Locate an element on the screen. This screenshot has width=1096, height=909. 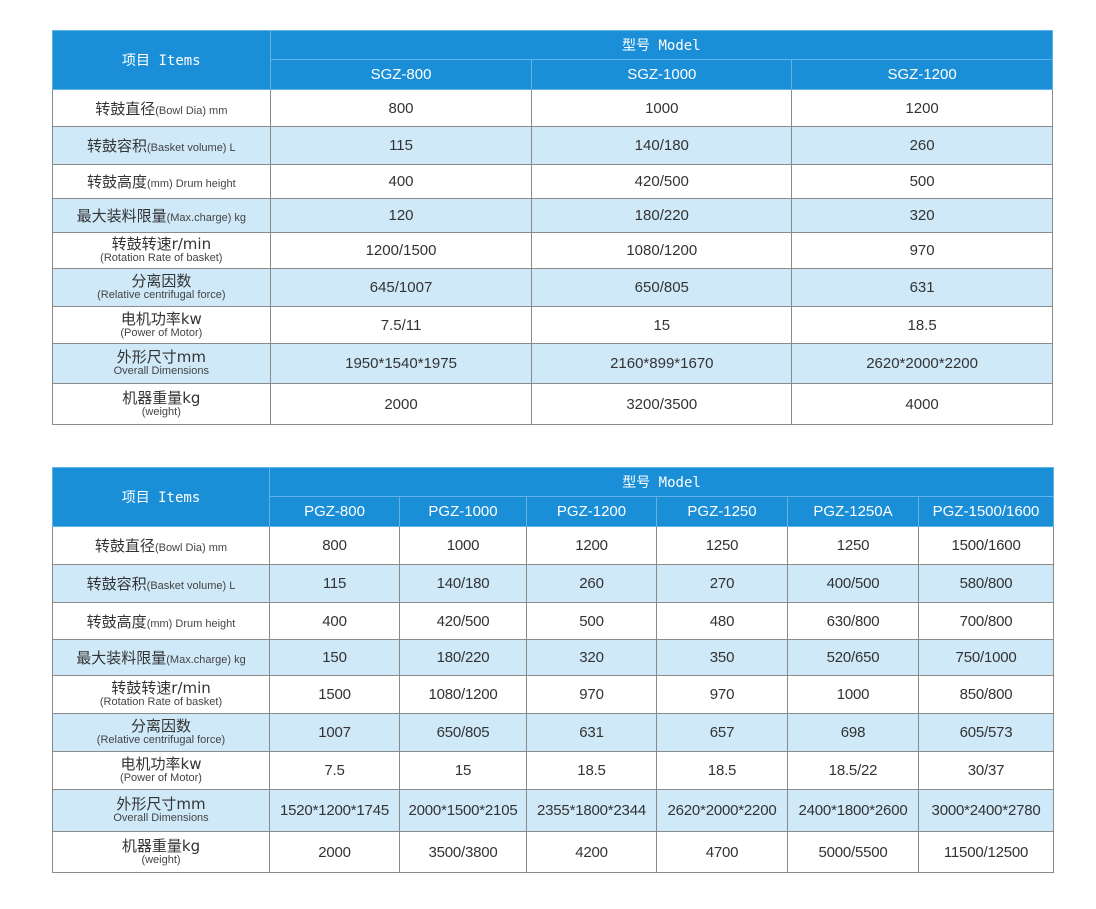
table-cell: 480 is located at coordinates (722, 621).